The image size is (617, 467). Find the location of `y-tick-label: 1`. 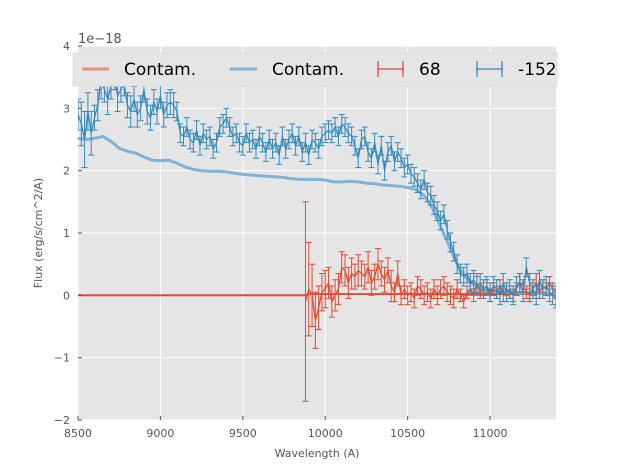

y-tick-label: 1 is located at coordinates (66, 233).